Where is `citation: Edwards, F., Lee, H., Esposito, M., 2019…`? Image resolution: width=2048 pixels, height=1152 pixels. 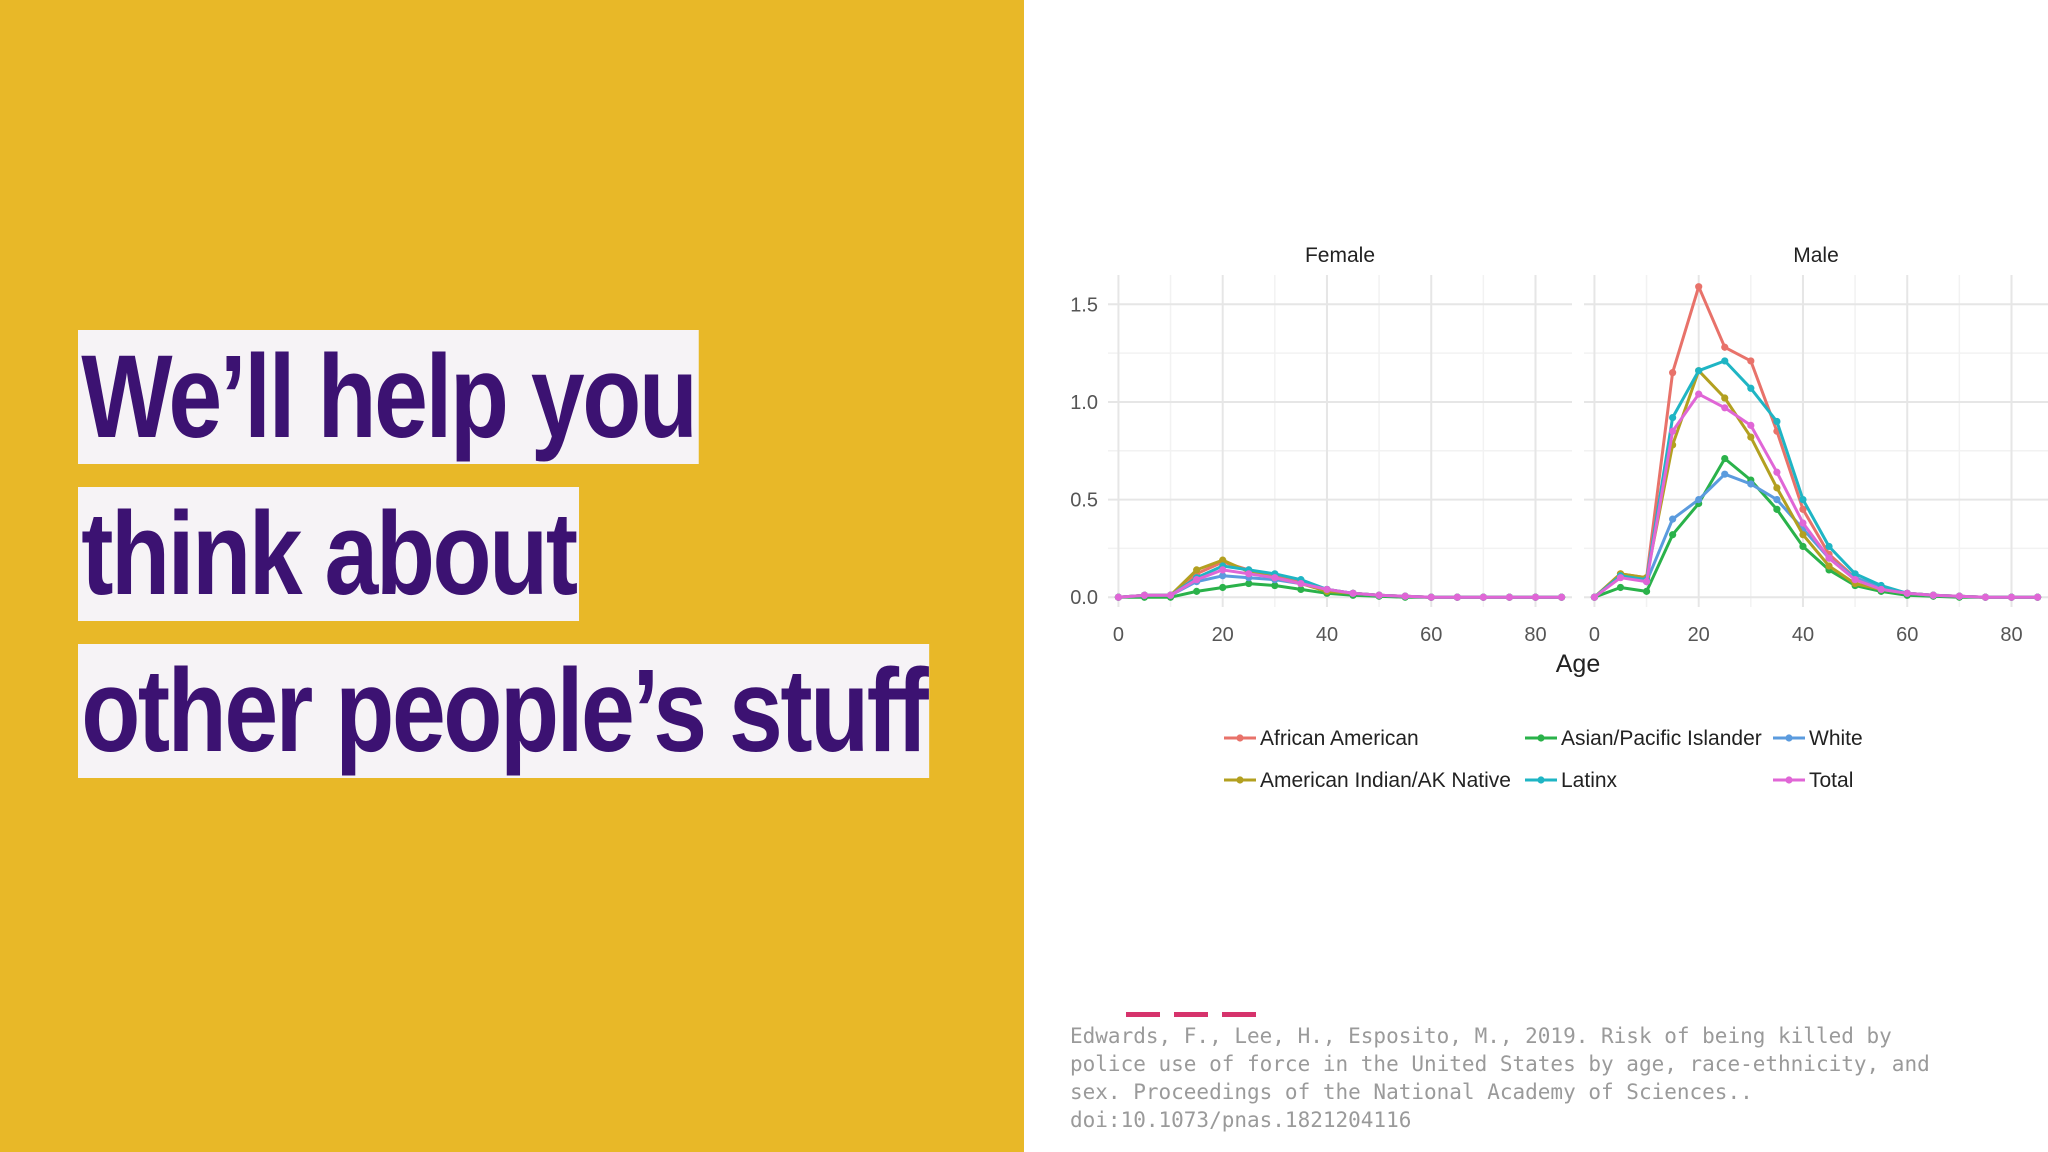 citation: Edwards, F., Lee, H., Esposito, M., 2019… is located at coordinates (1500, 1078).